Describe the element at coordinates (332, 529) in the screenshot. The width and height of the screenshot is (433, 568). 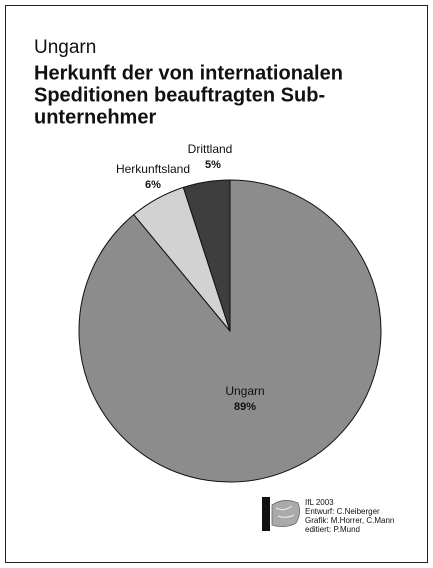
I see `credit-line: editiert: P.Mund` at that location.